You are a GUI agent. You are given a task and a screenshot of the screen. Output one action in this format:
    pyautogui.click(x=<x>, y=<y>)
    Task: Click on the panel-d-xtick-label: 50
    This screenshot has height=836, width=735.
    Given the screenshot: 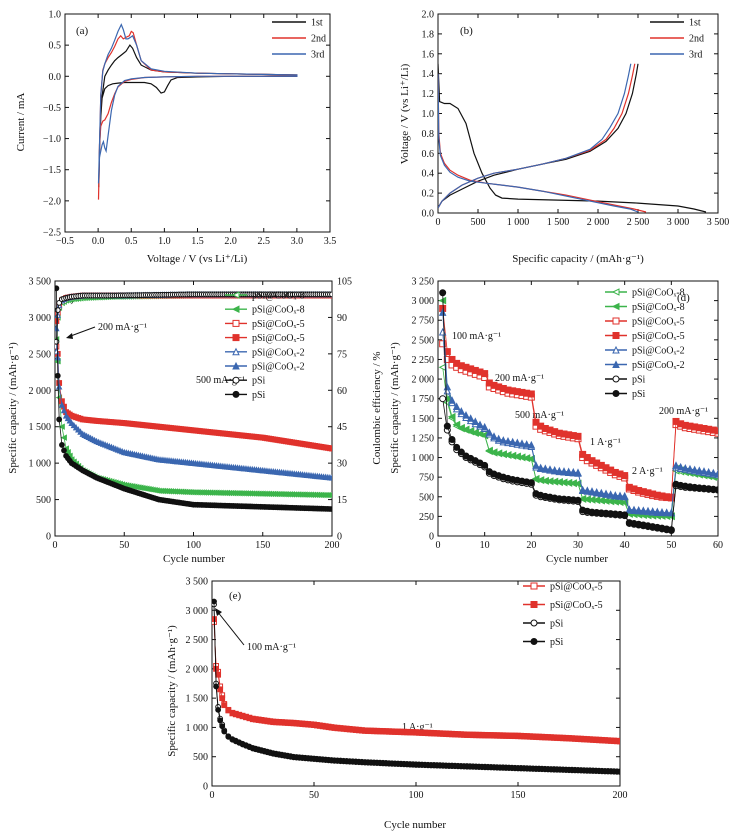 What is the action you would take?
    pyautogui.click(x=671, y=545)
    